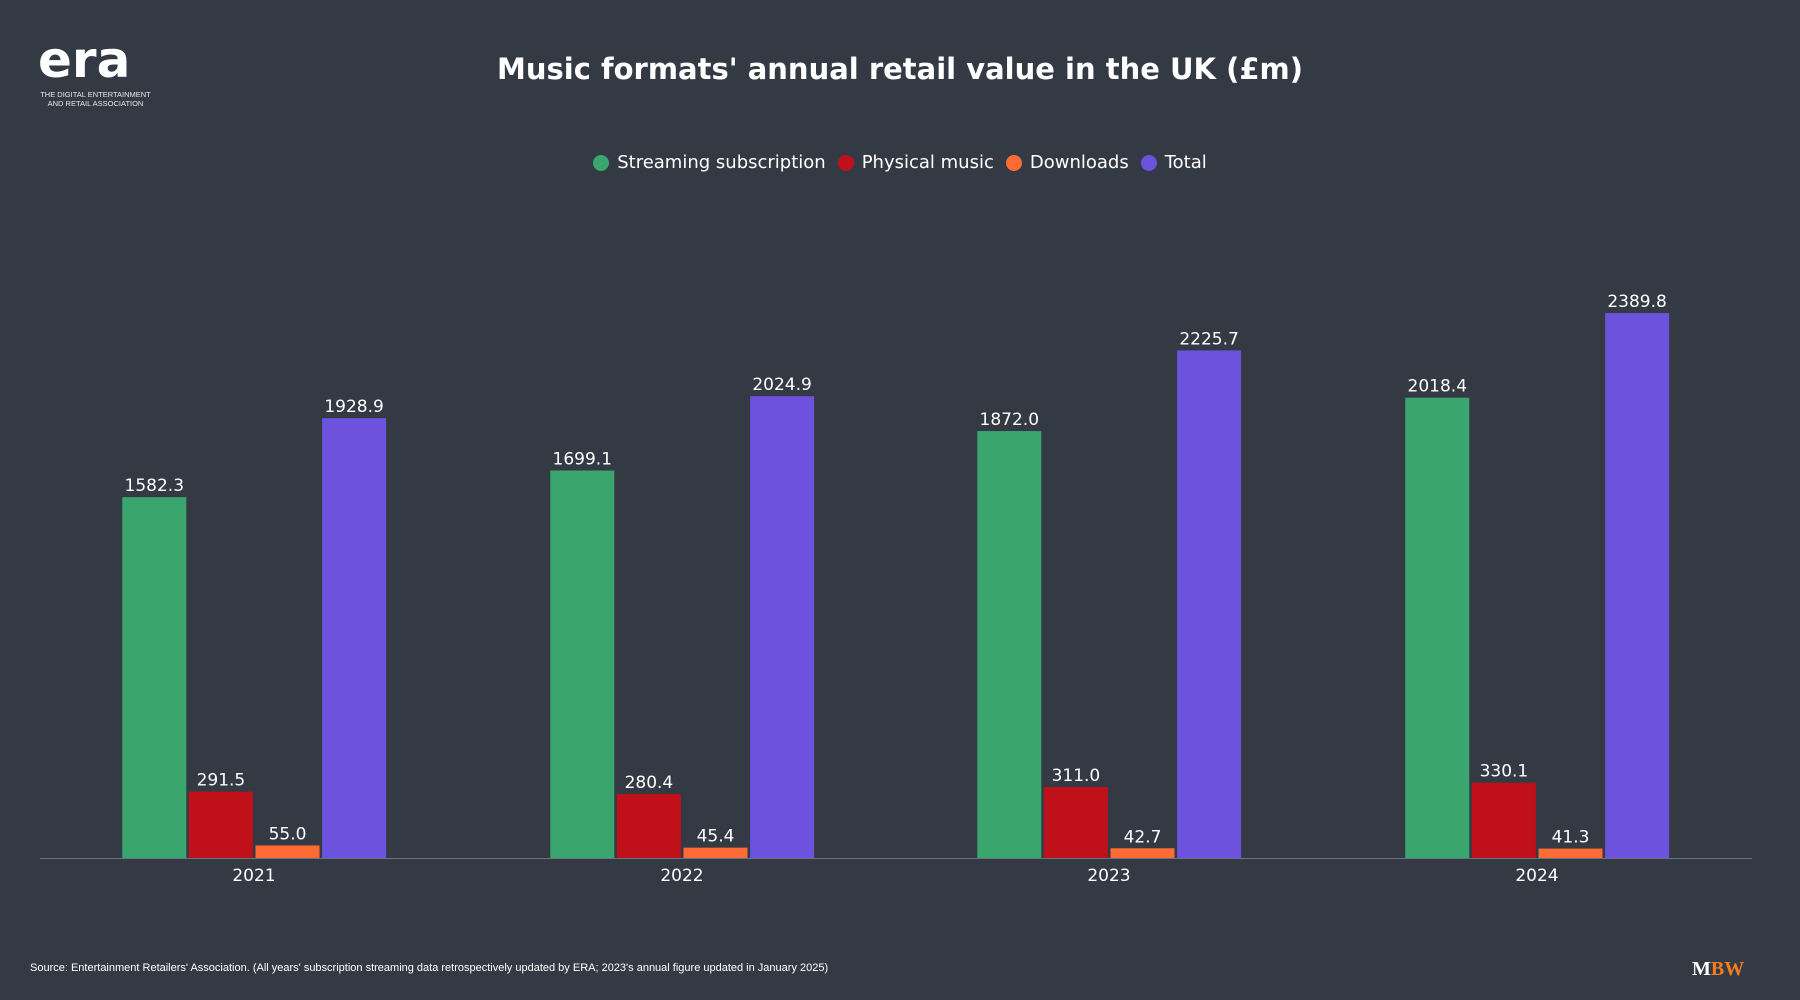 The width and height of the screenshot is (1800, 1000). What do you see at coordinates (1076, 776) in the screenshot?
I see `data-label: 311.0` at bounding box center [1076, 776].